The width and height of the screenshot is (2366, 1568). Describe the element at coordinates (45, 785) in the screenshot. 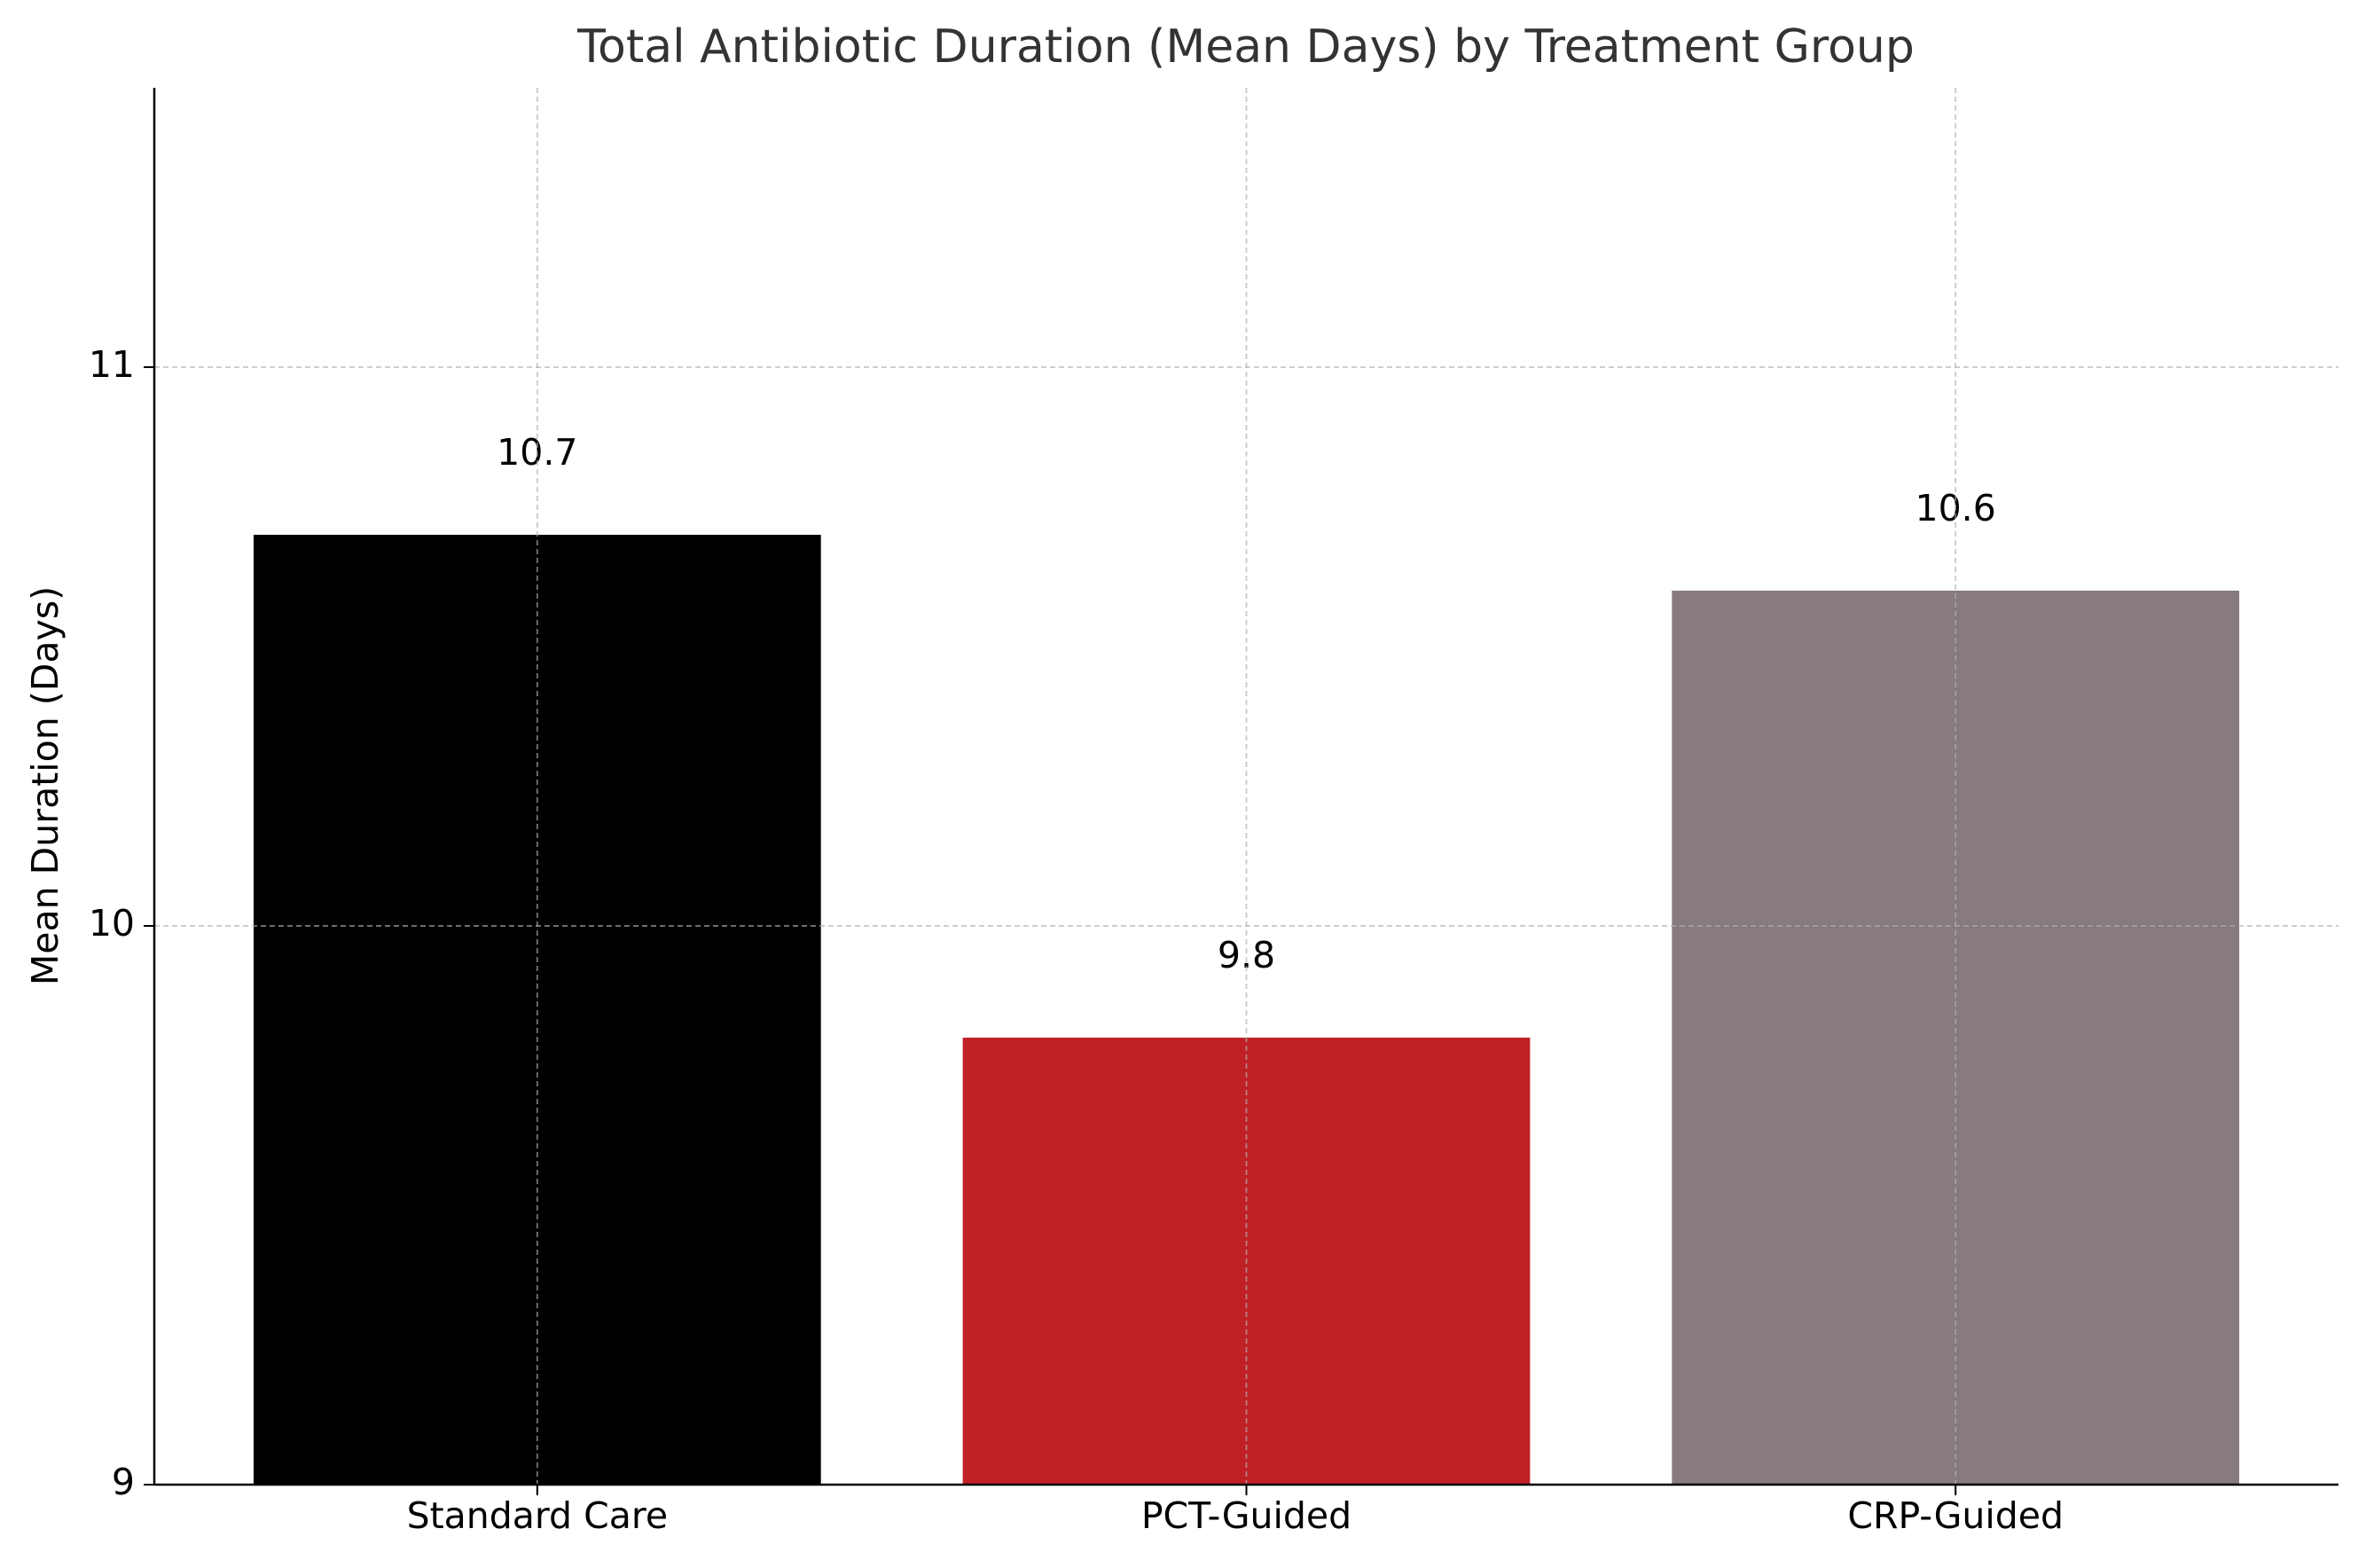

I see `y-axis-label: Mean Duration (Days)` at that location.